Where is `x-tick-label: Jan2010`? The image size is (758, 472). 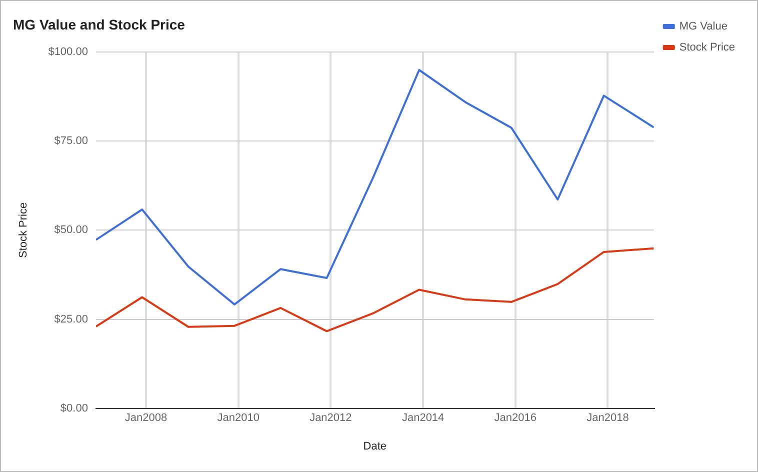
x-tick-label: Jan2010 is located at coordinates (238, 418).